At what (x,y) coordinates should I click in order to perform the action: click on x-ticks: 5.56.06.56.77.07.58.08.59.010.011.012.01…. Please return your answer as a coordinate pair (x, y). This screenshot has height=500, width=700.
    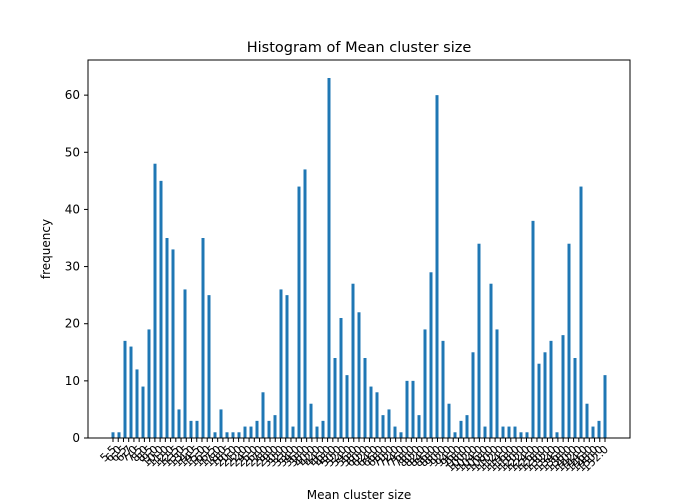
    Looking at the image, I should click on (354, 456).